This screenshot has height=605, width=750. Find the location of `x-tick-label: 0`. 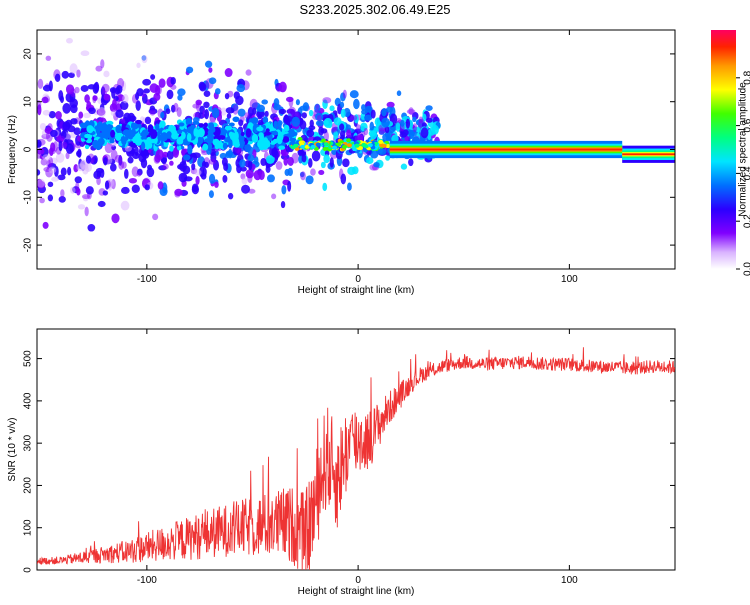

x-tick-label: 0 is located at coordinates (358, 279).